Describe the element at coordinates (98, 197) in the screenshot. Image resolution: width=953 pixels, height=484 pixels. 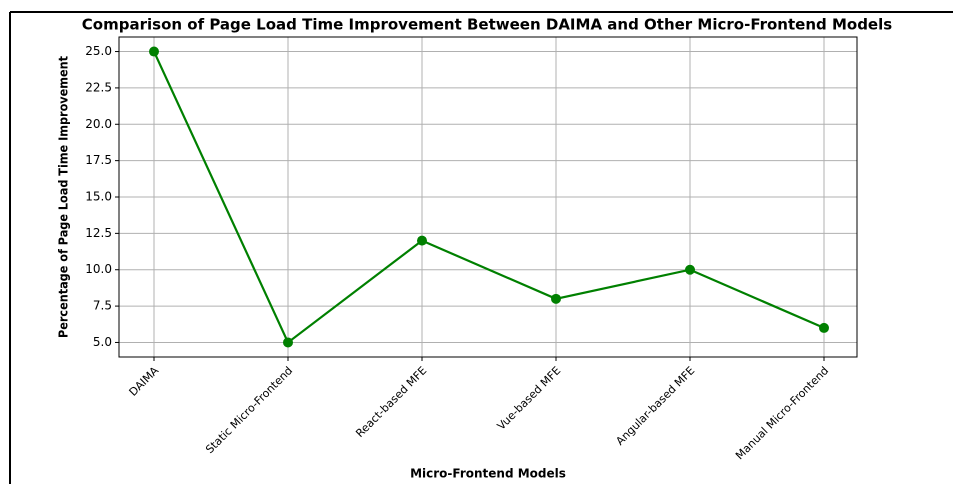
I see `y-tick-label: 15.0` at that location.